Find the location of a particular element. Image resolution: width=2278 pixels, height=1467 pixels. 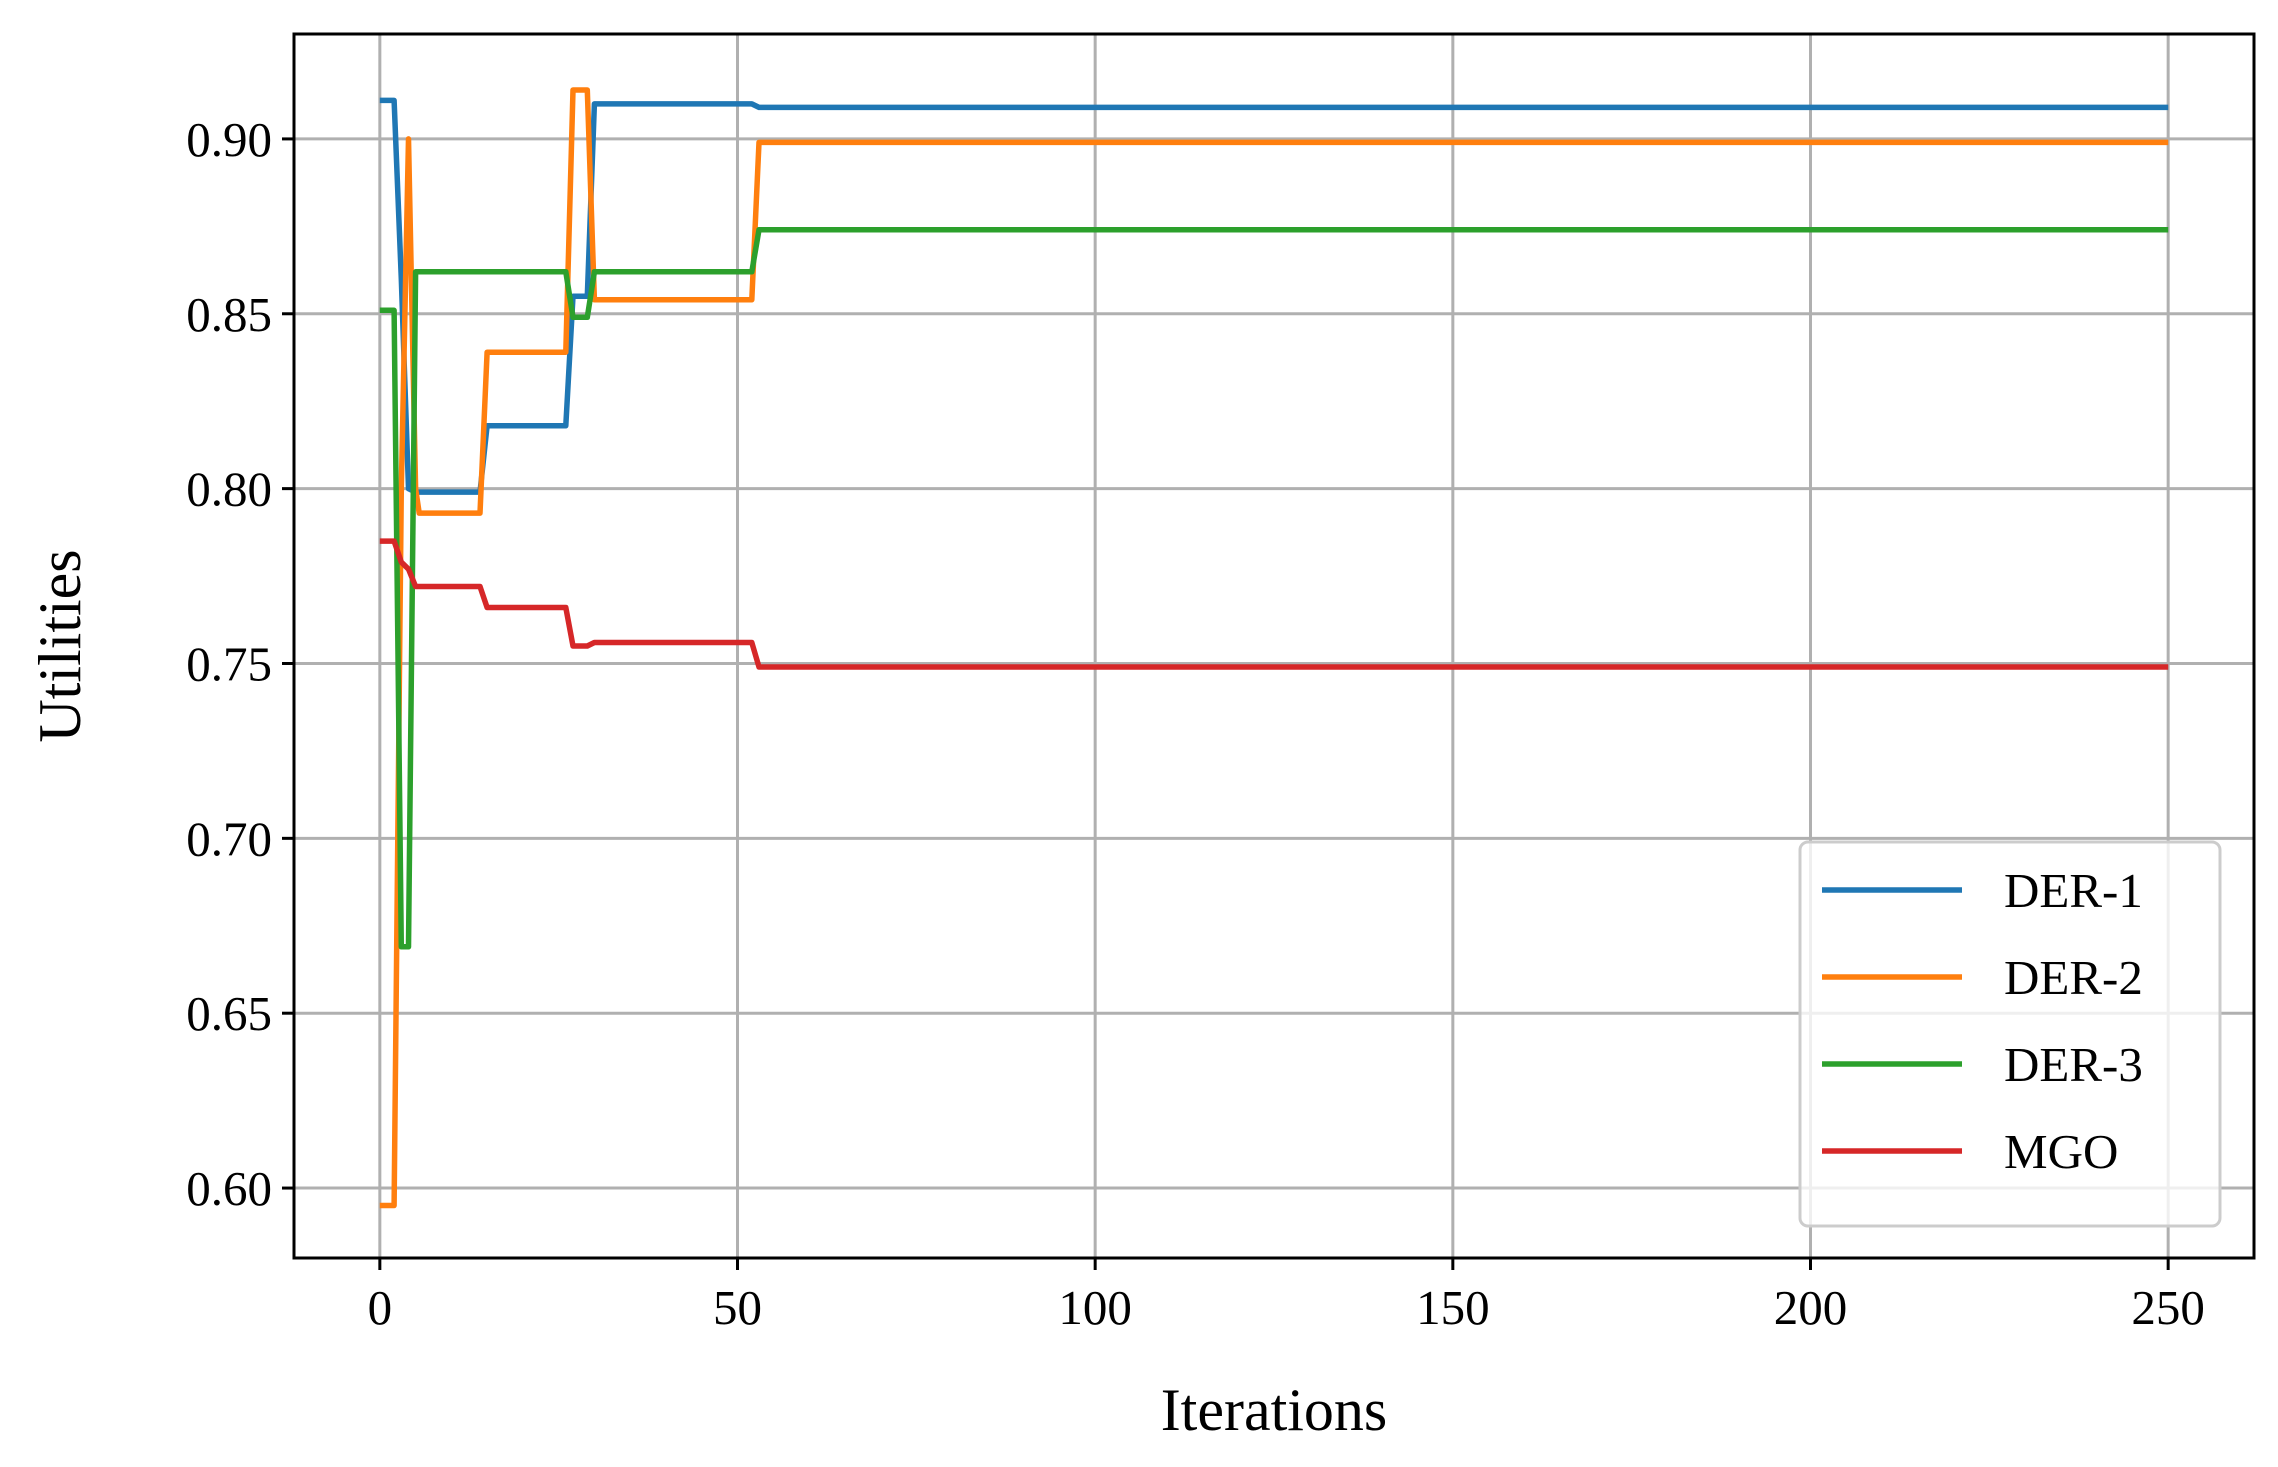

x-tick-label: 100 is located at coordinates (1095, 1307).